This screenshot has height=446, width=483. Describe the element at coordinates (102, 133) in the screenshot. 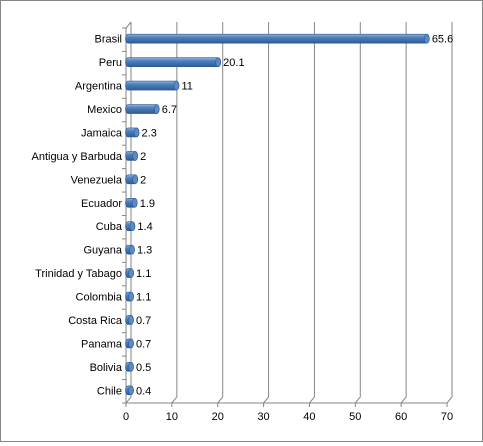

I see `category-label: Jamaica` at that location.